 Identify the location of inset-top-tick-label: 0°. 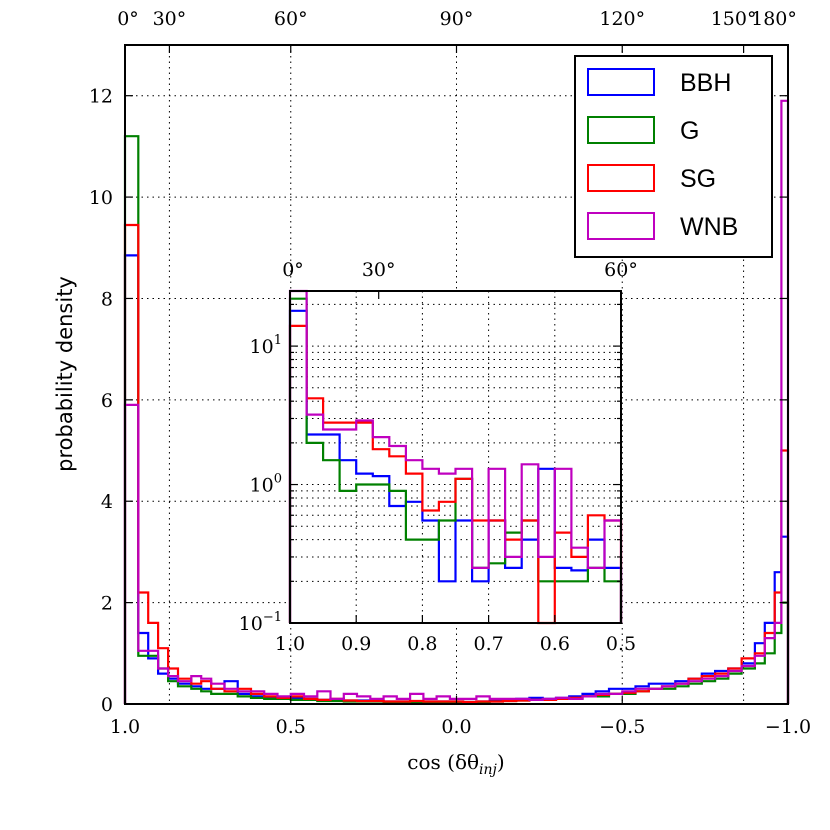
(293, 270).